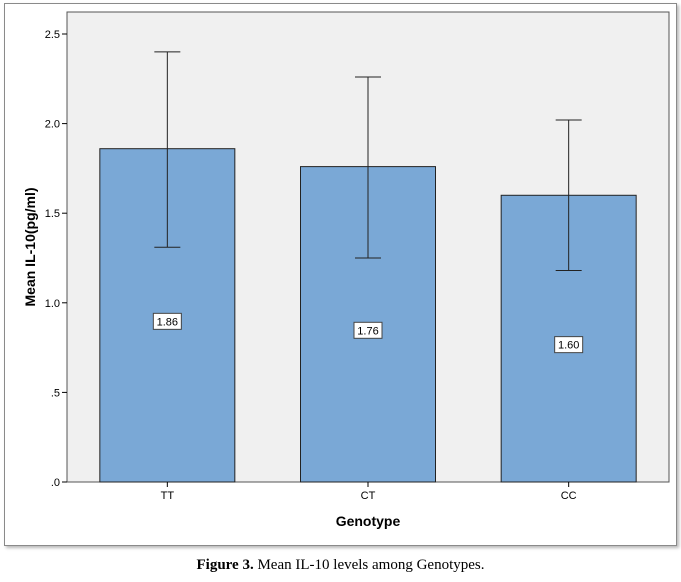 This screenshot has height=582, width=681. I want to click on value-label-tt: 1.86, so click(167, 321).